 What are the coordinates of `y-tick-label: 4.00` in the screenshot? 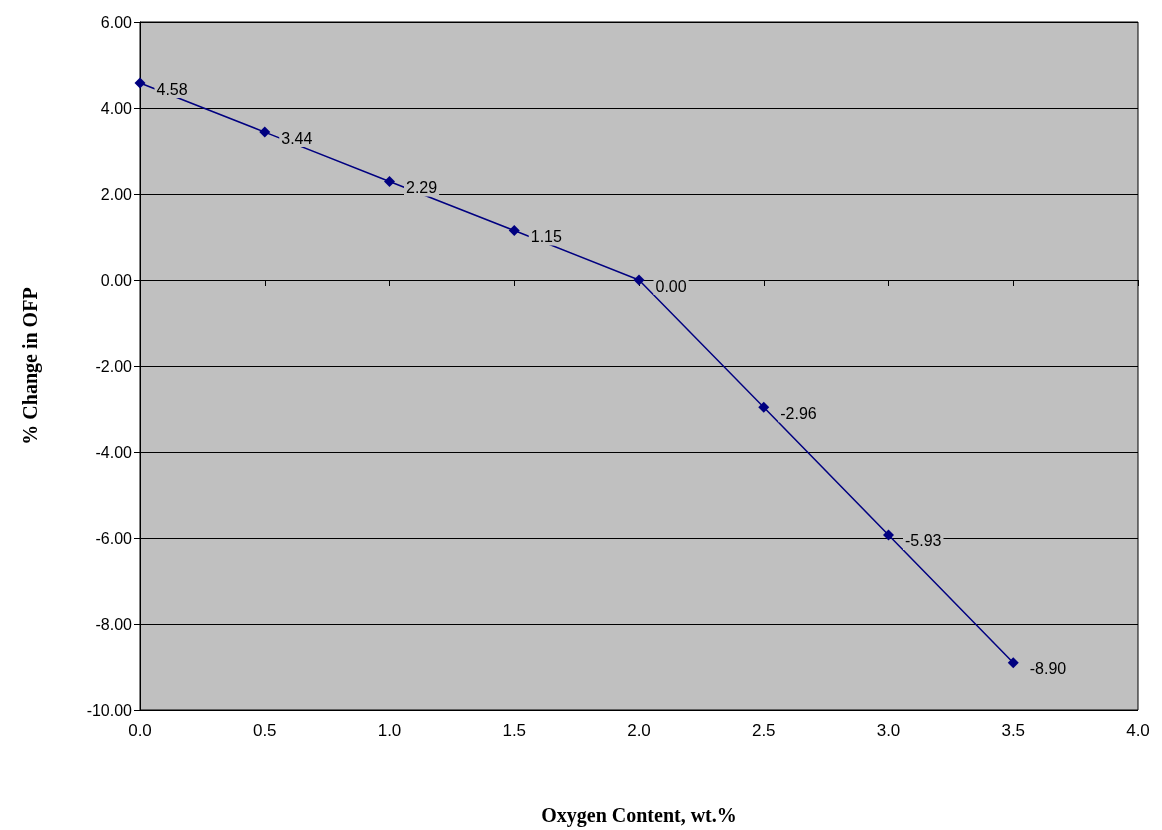 It's located at (116, 108).